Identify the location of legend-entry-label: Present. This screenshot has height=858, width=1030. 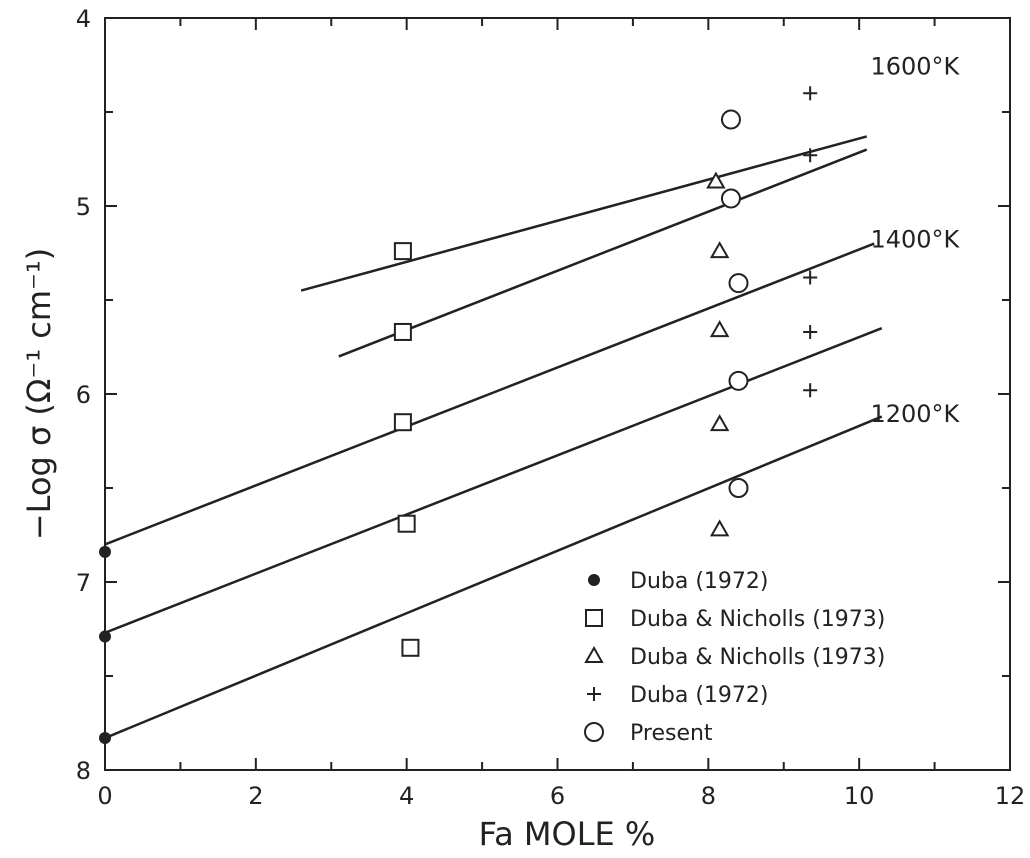
(671, 733).